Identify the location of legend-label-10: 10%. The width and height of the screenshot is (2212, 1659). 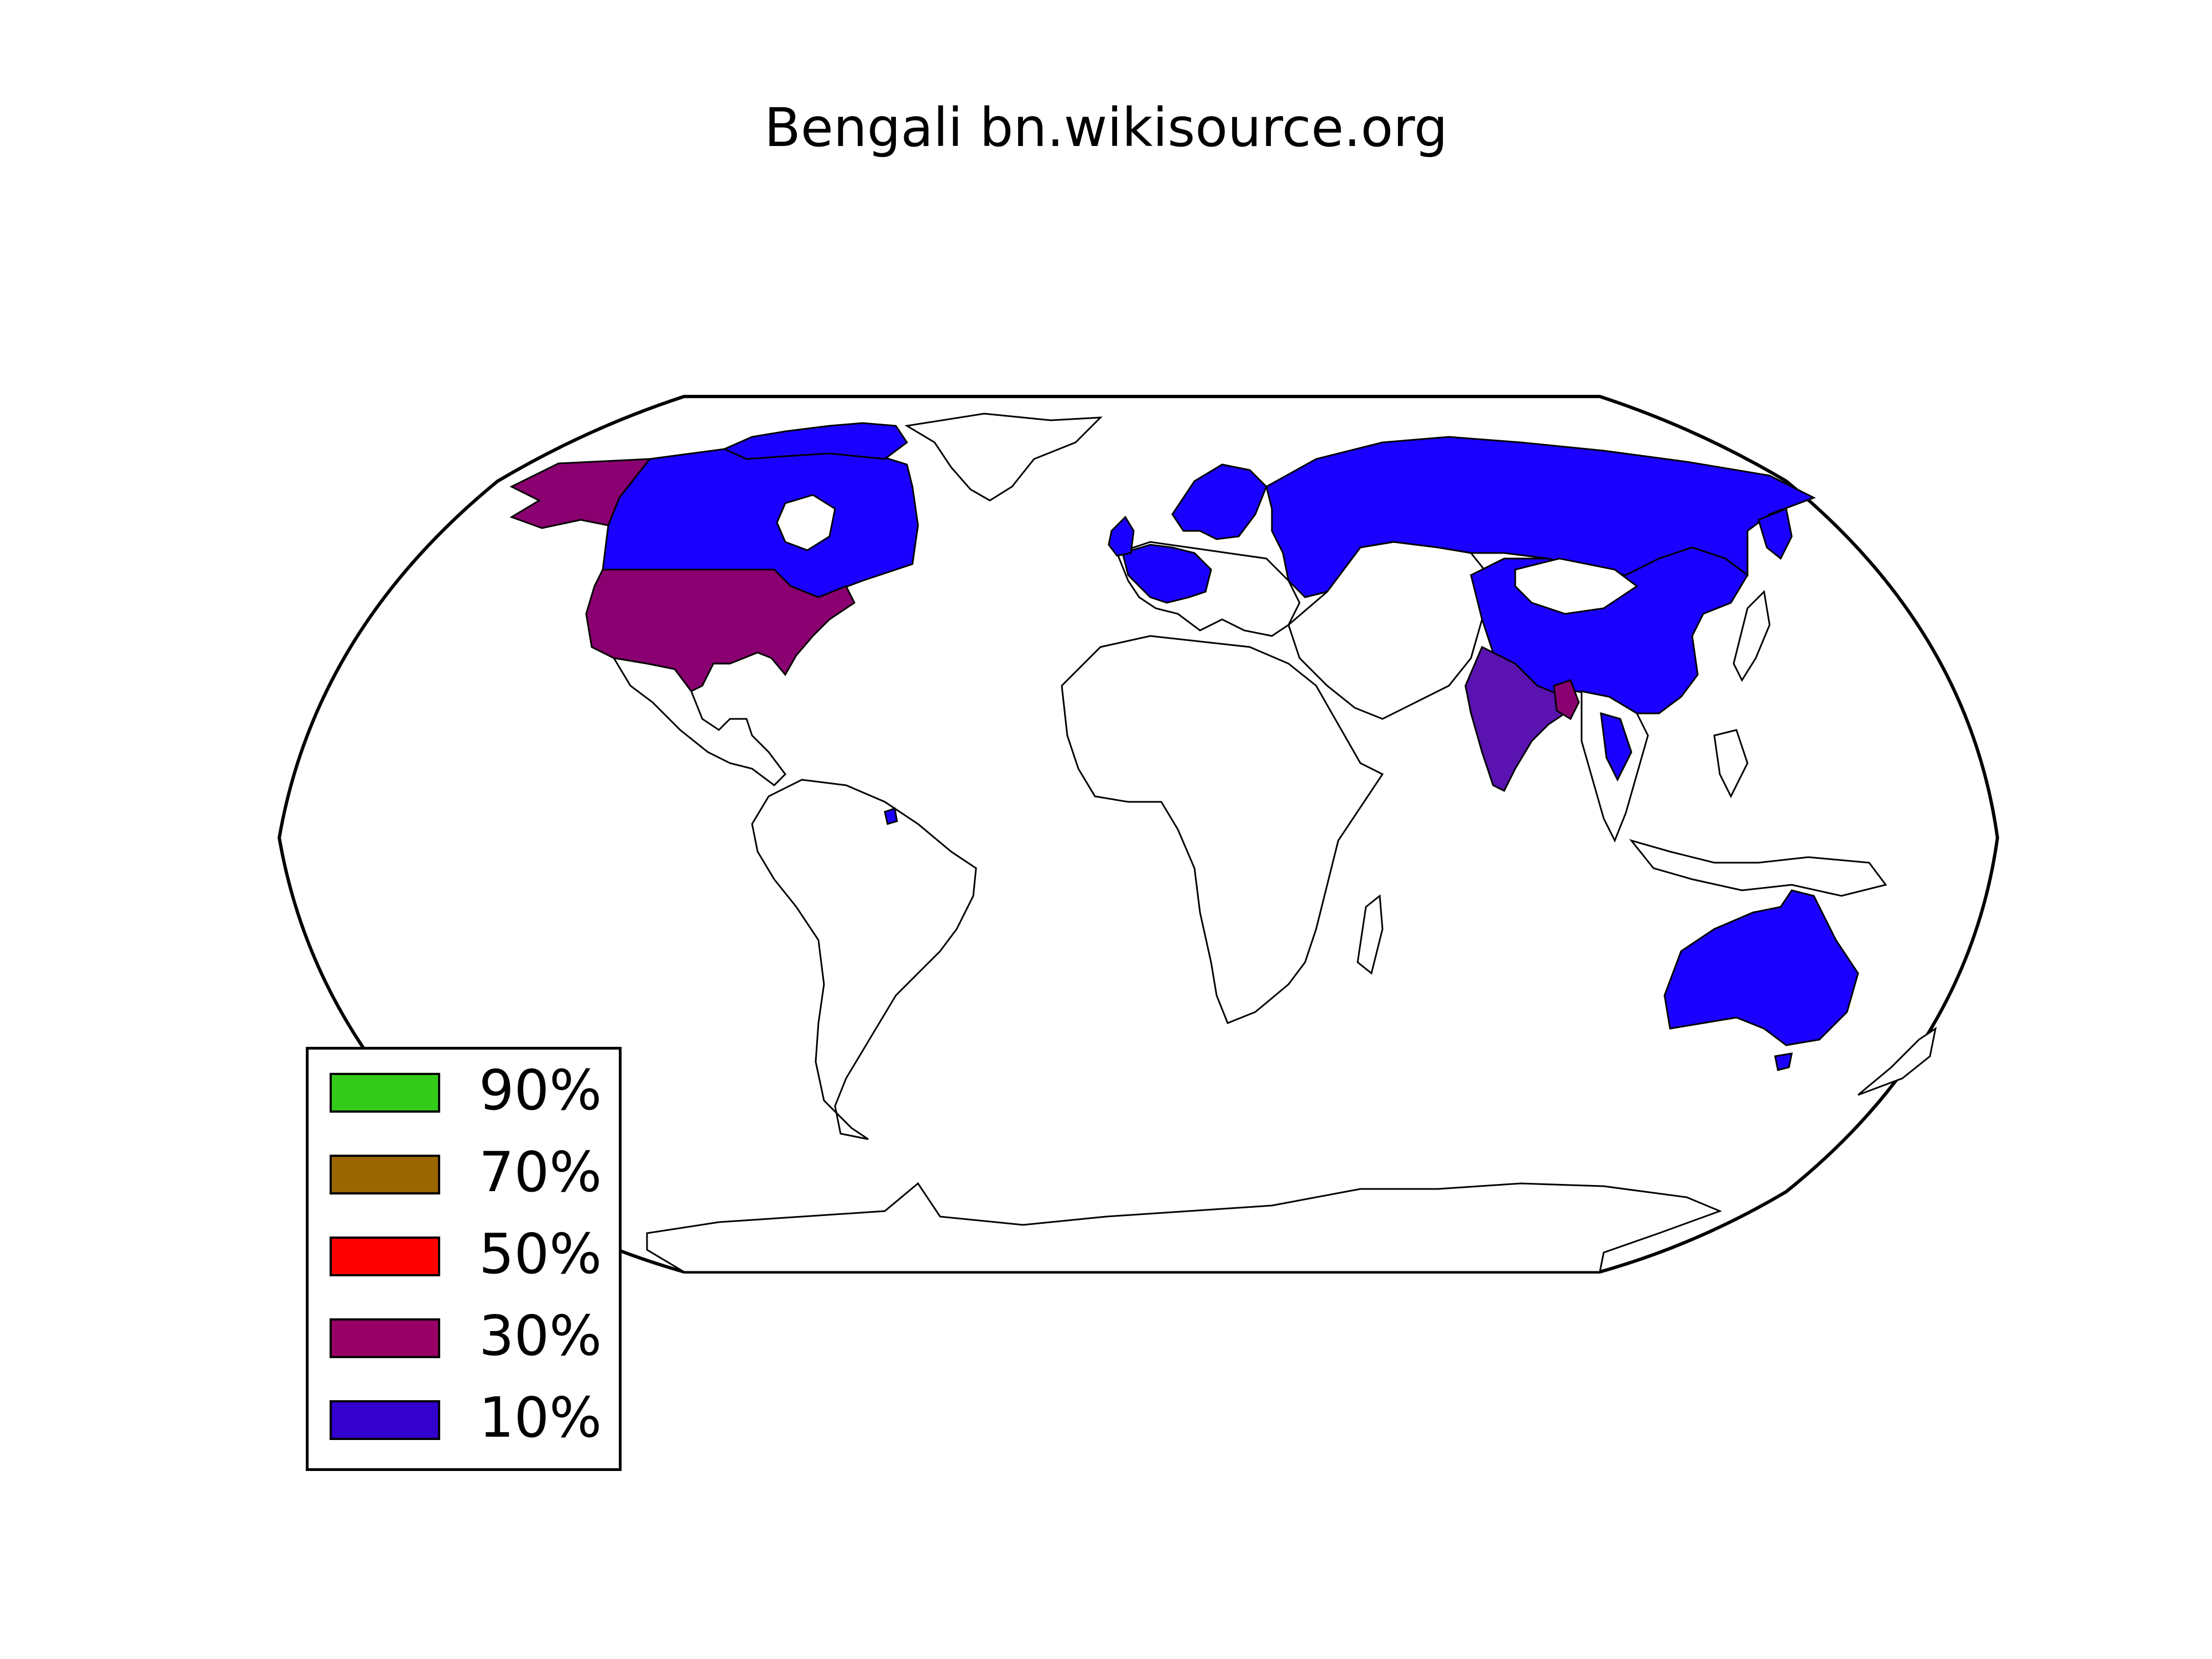
(541, 1417).